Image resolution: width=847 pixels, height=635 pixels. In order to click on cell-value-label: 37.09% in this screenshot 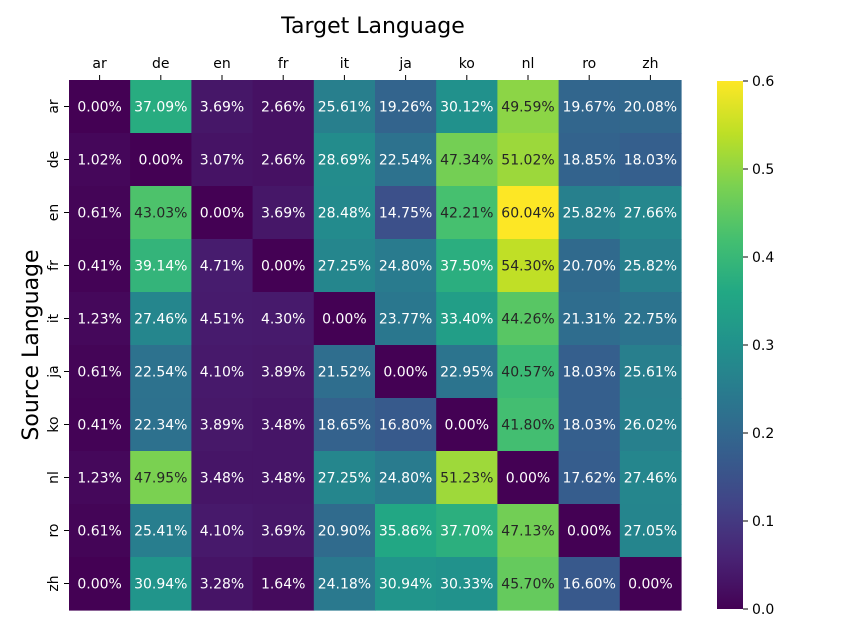, I will do `click(160, 108)`.